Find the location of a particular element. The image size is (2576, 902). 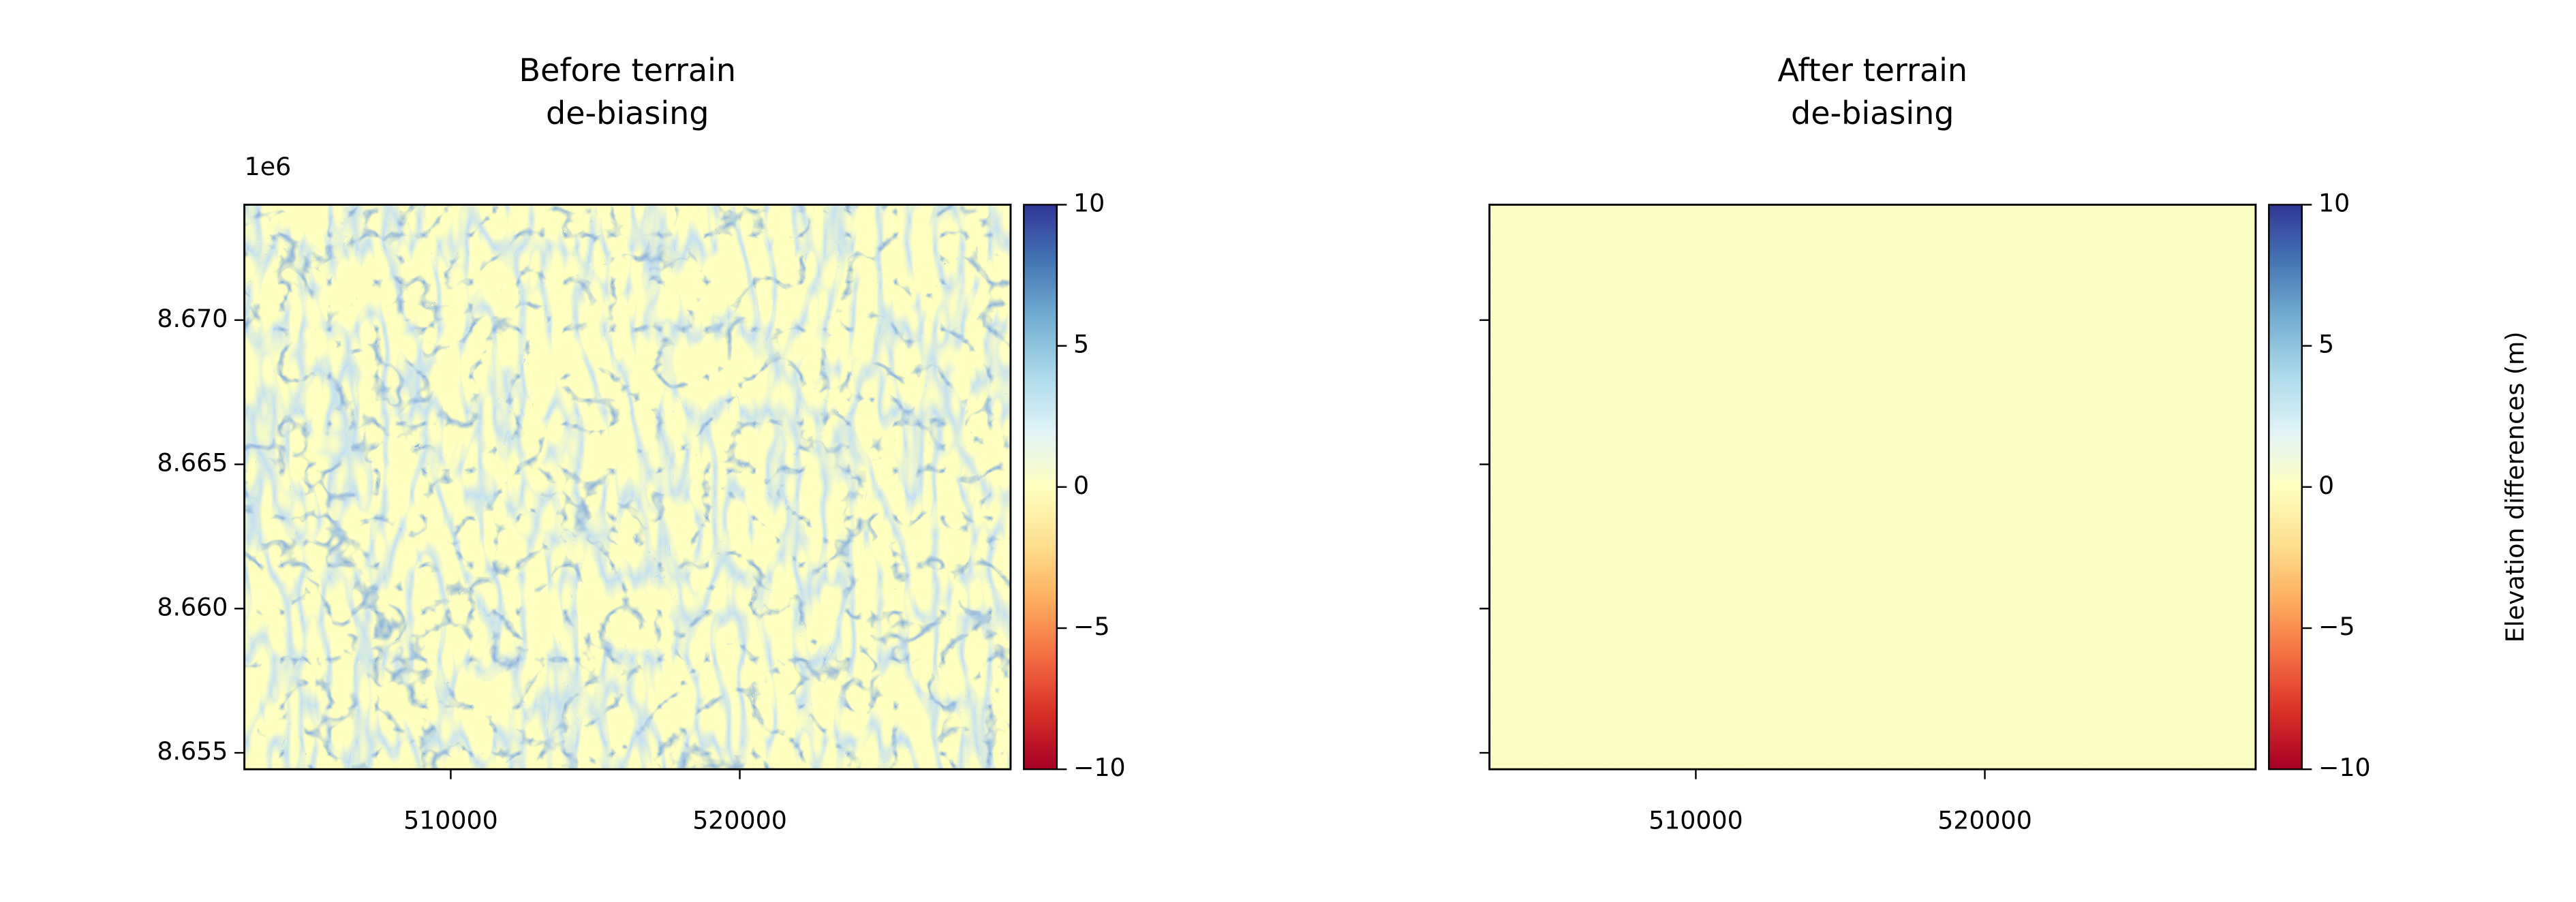

y-tick-label: 8.665 is located at coordinates (193, 463).